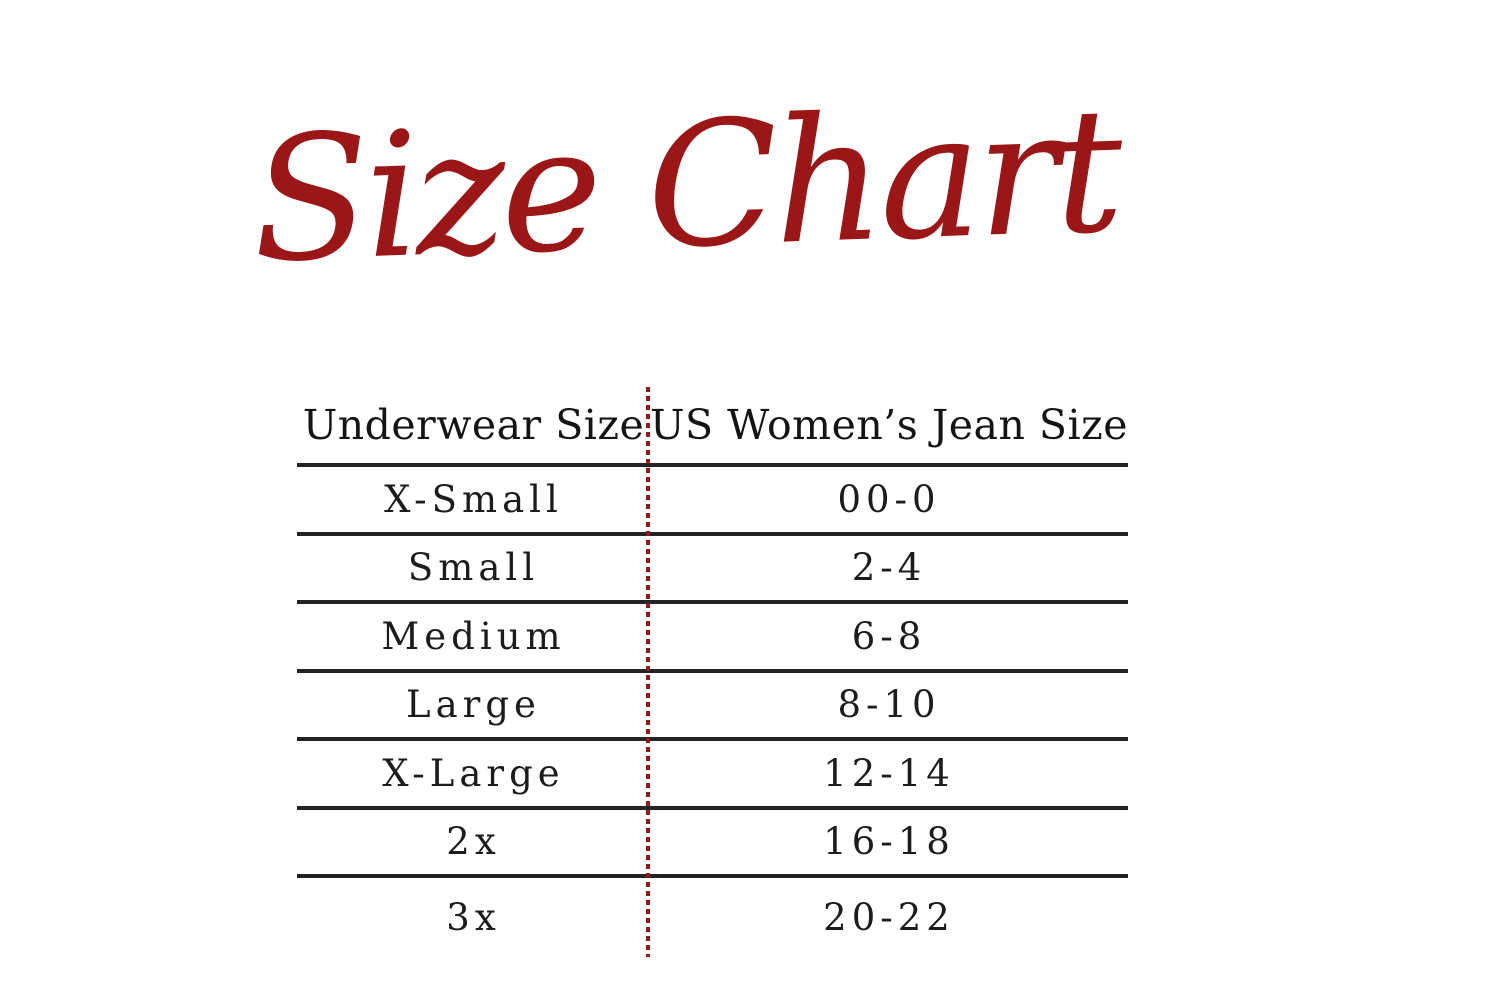  I want to click on jean-size-value: 6-8, so click(889, 636).